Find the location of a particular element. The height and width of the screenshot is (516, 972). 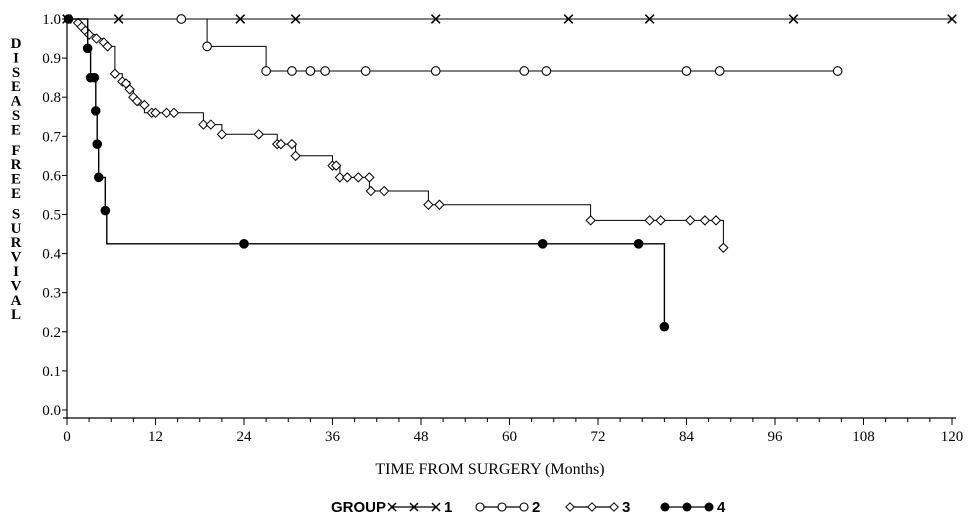

x-axis-ticks: 0 12 24 36 48 60 72 84 96 108 120 is located at coordinates (513, 431).